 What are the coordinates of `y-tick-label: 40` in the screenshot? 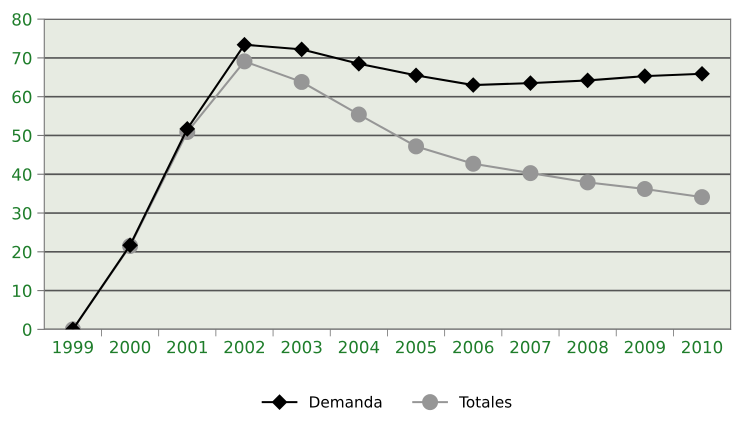 It's located at (22, 174).